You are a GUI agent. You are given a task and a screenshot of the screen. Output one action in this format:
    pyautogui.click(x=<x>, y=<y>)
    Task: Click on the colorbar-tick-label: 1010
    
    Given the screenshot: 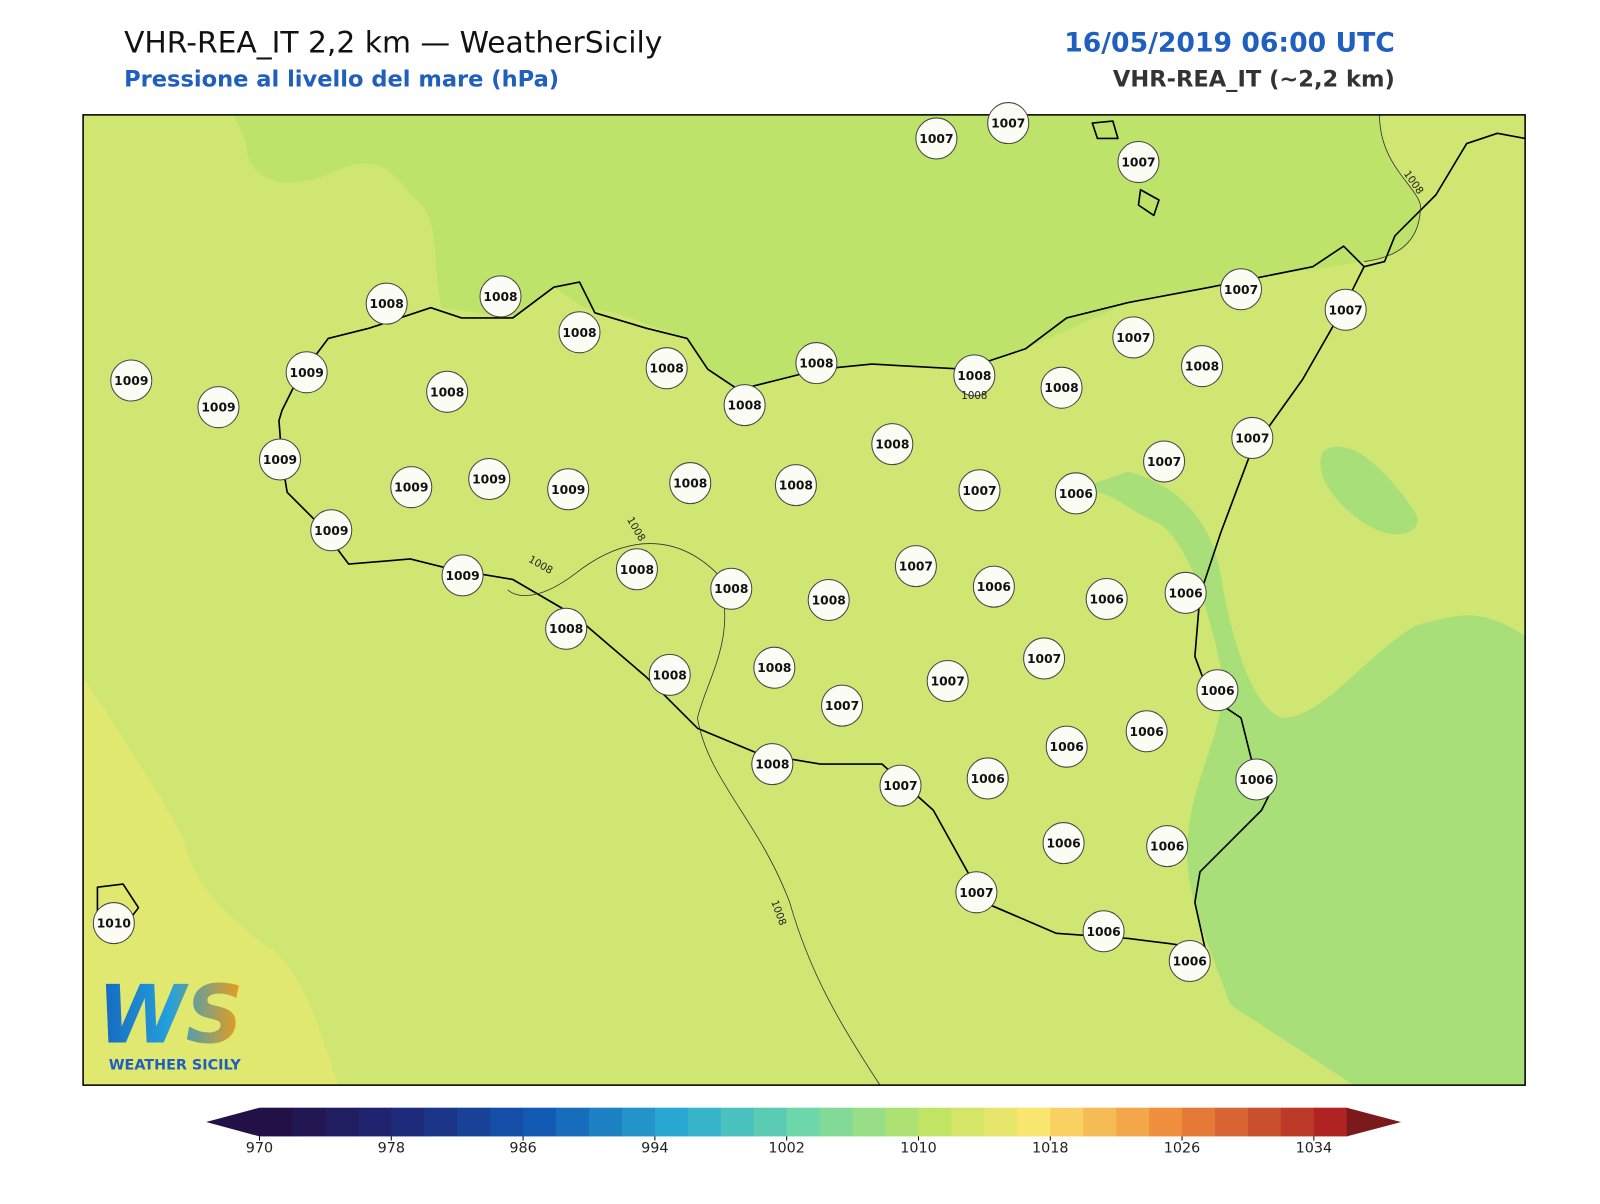 What is the action you would take?
    pyautogui.click(x=918, y=1149)
    